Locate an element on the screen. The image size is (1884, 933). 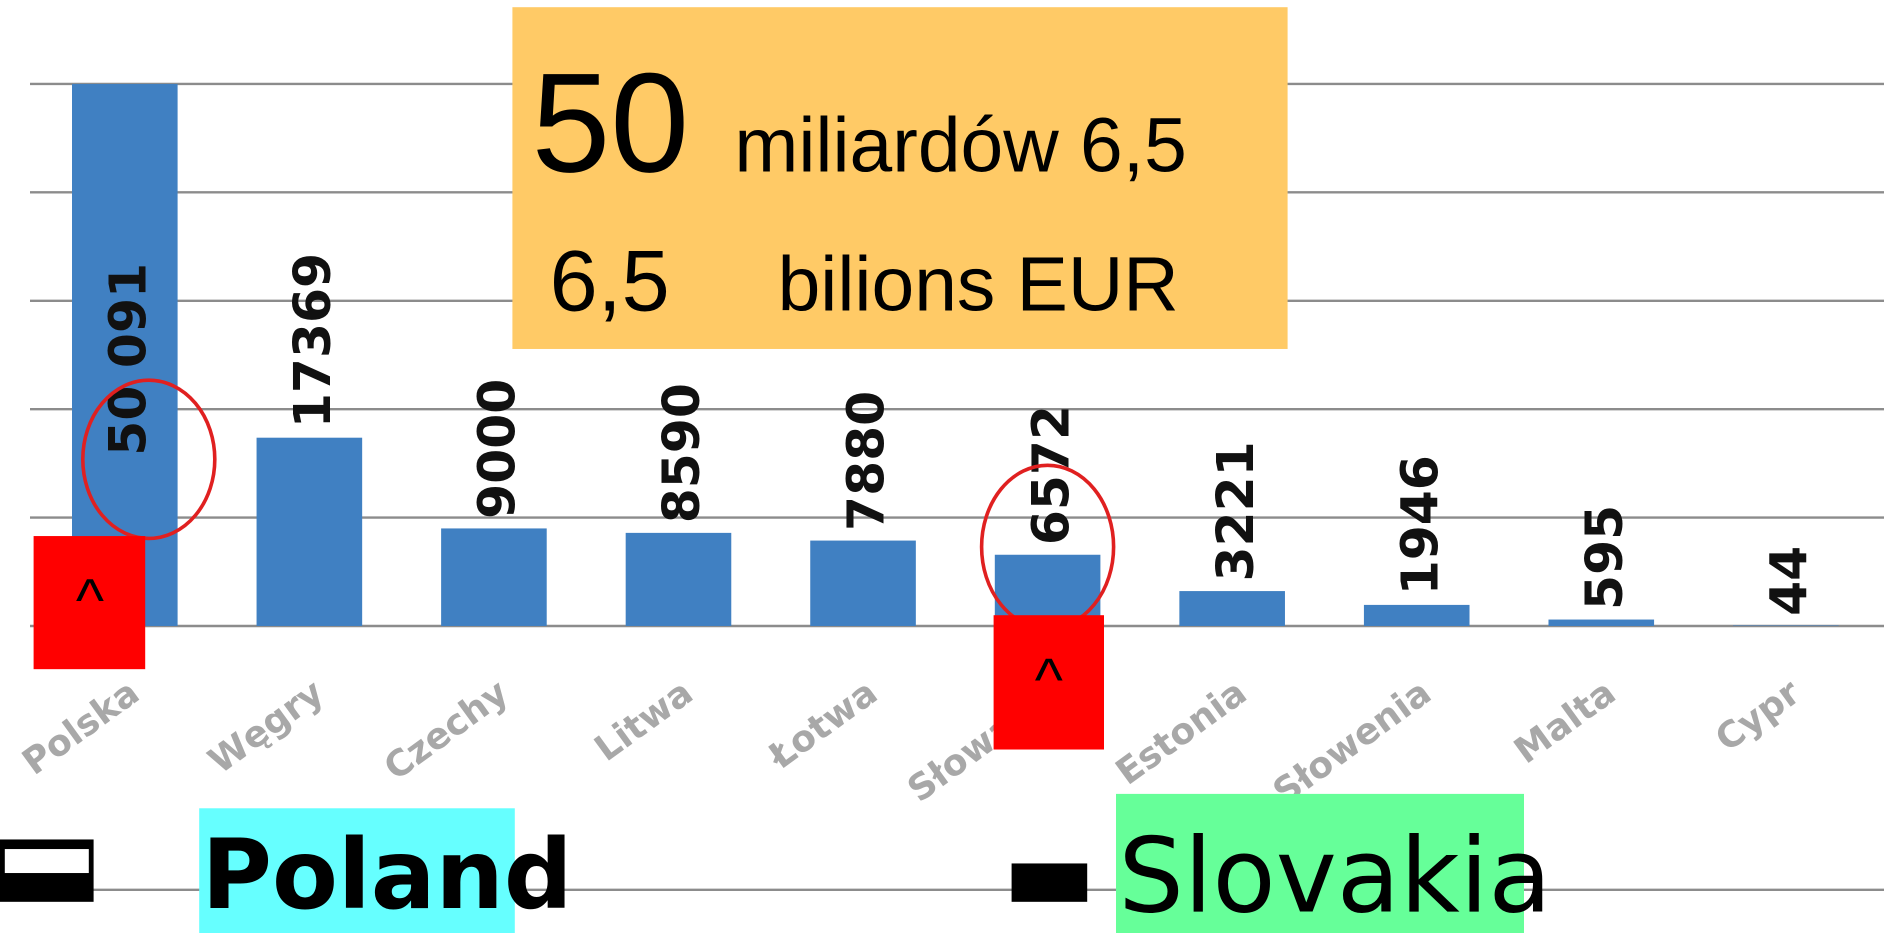
value-label: 3221 is located at coordinates (1235, 511).